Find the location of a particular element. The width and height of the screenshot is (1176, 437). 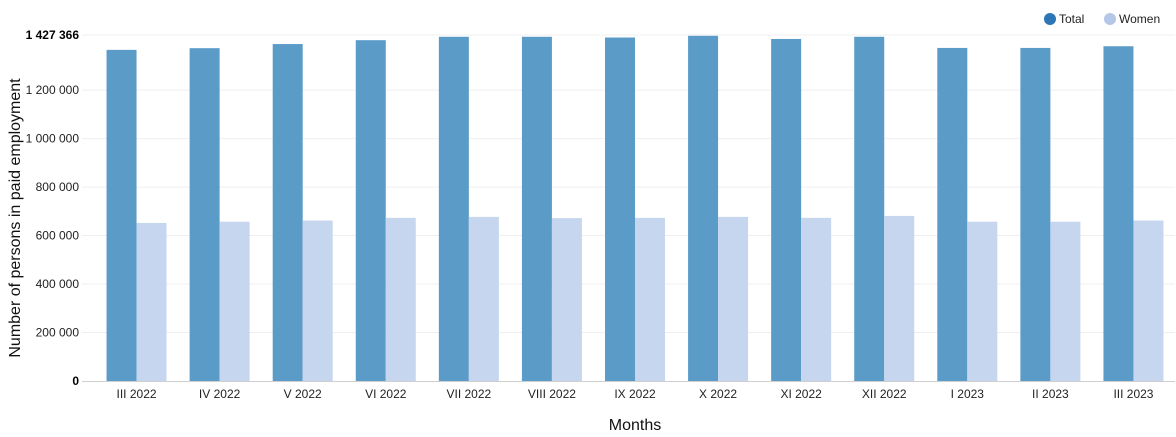

x-tick-label: VIII 2022 is located at coordinates (552, 394).